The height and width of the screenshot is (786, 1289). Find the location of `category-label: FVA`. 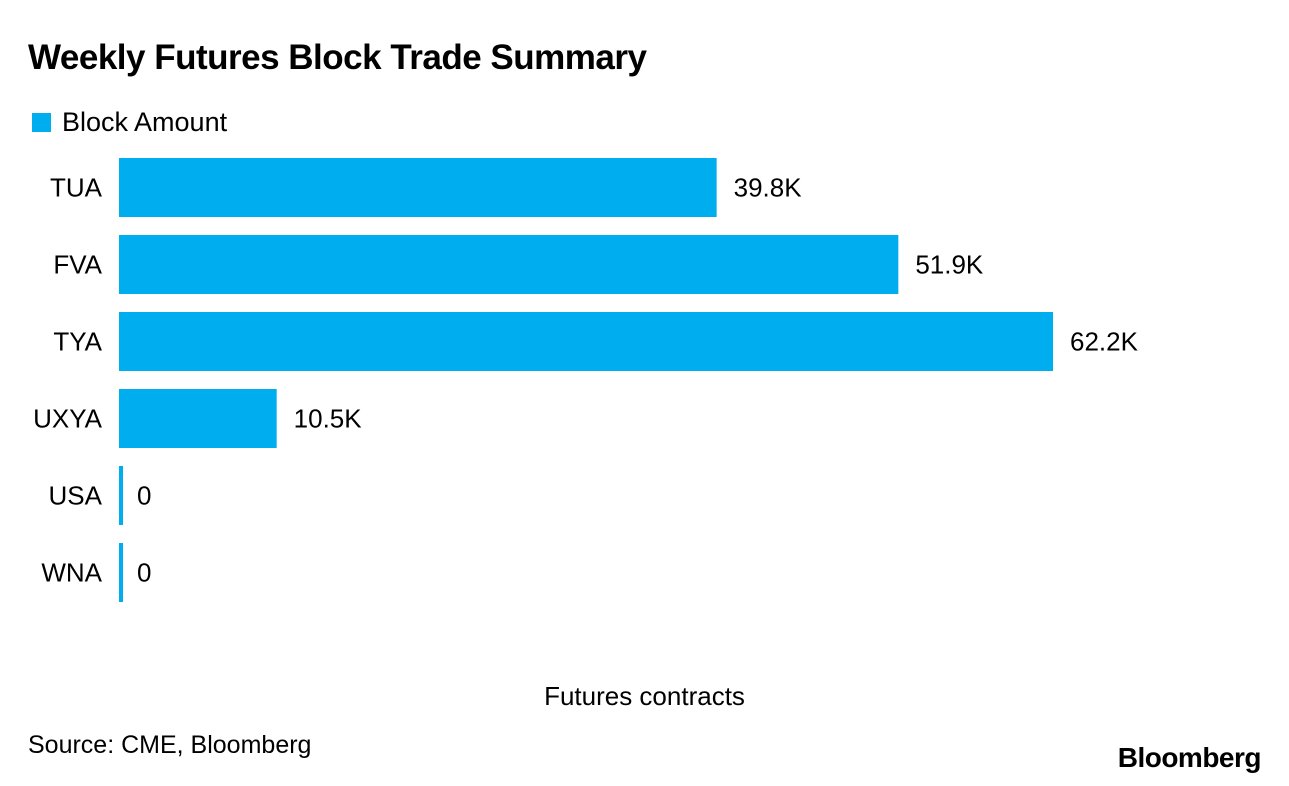

category-label: FVA is located at coordinates (77, 265).